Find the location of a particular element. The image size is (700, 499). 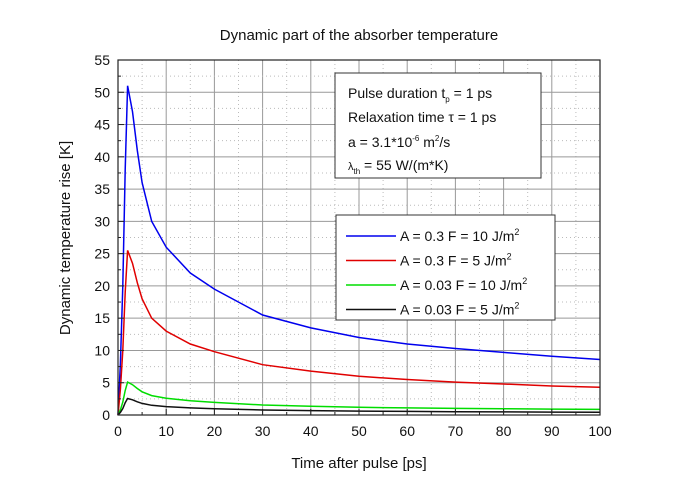

x-tick-label: 30 is located at coordinates (263, 431).